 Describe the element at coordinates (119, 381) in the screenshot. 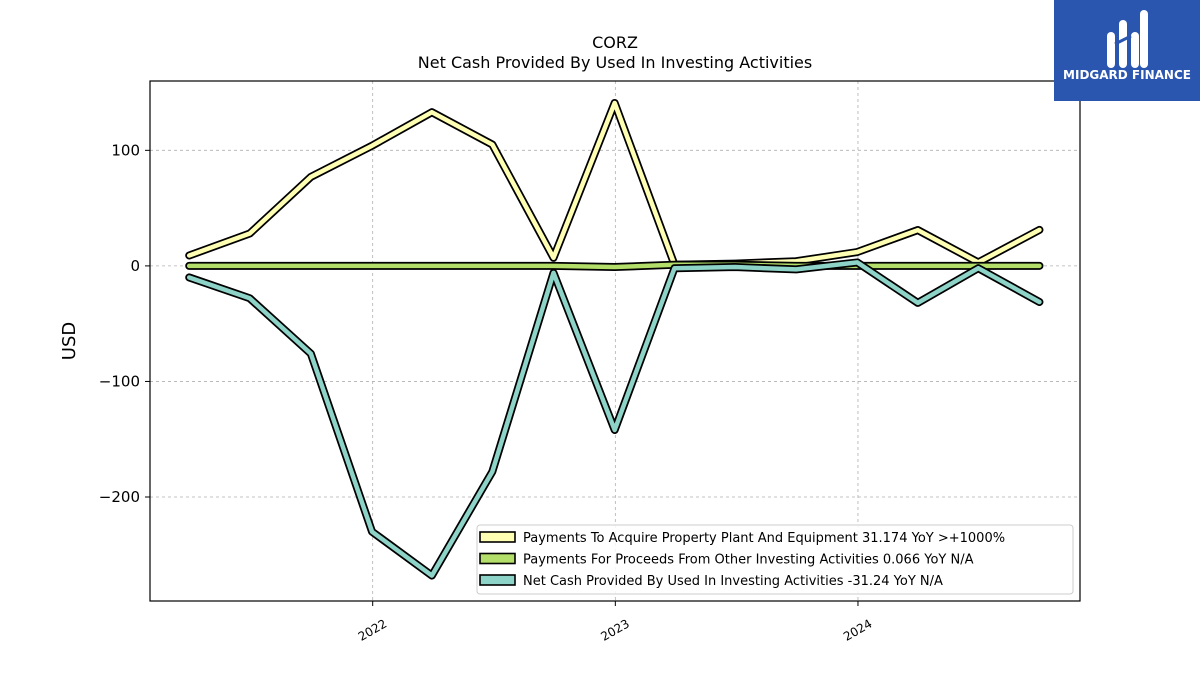

I see `y-tick-label: −100` at that location.